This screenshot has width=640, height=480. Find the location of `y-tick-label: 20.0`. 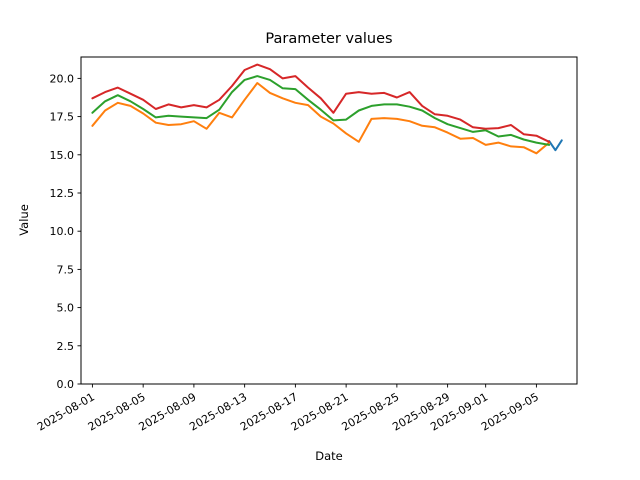

y-tick-label: 20.0 is located at coordinates (62, 78).